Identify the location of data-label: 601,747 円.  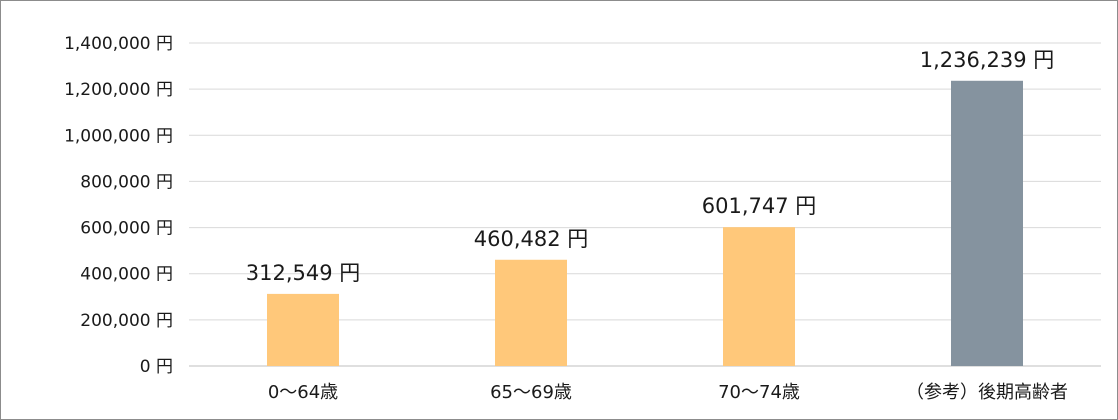
(759, 206).